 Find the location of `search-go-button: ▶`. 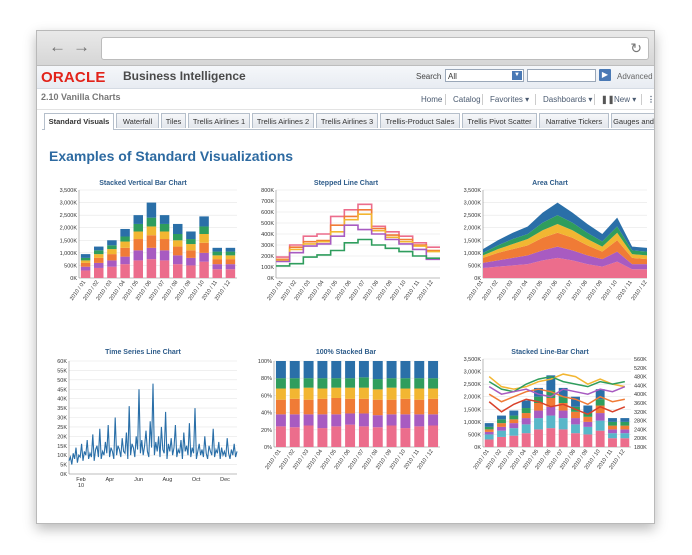

search-go-button: ▶ is located at coordinates (605, 75).